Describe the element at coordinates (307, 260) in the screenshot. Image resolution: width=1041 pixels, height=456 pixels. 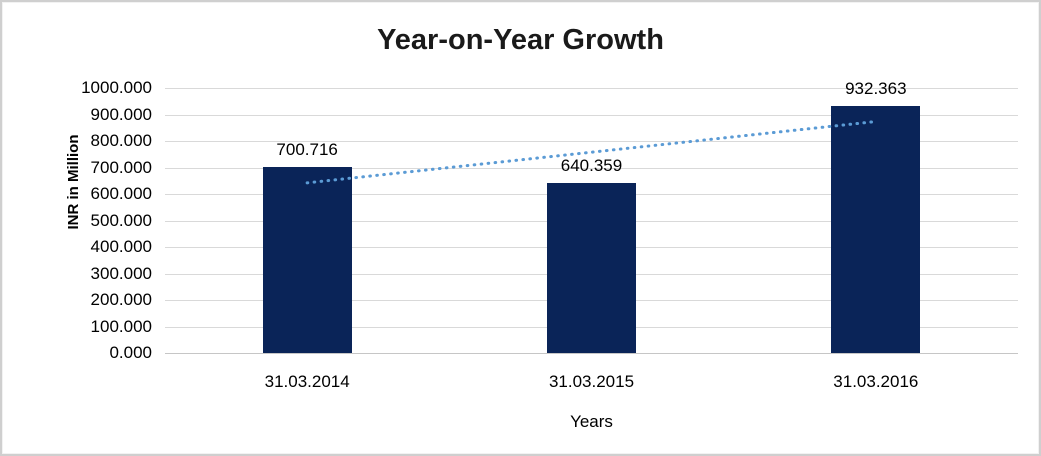
I see `bar-31.03.2014` at that location.